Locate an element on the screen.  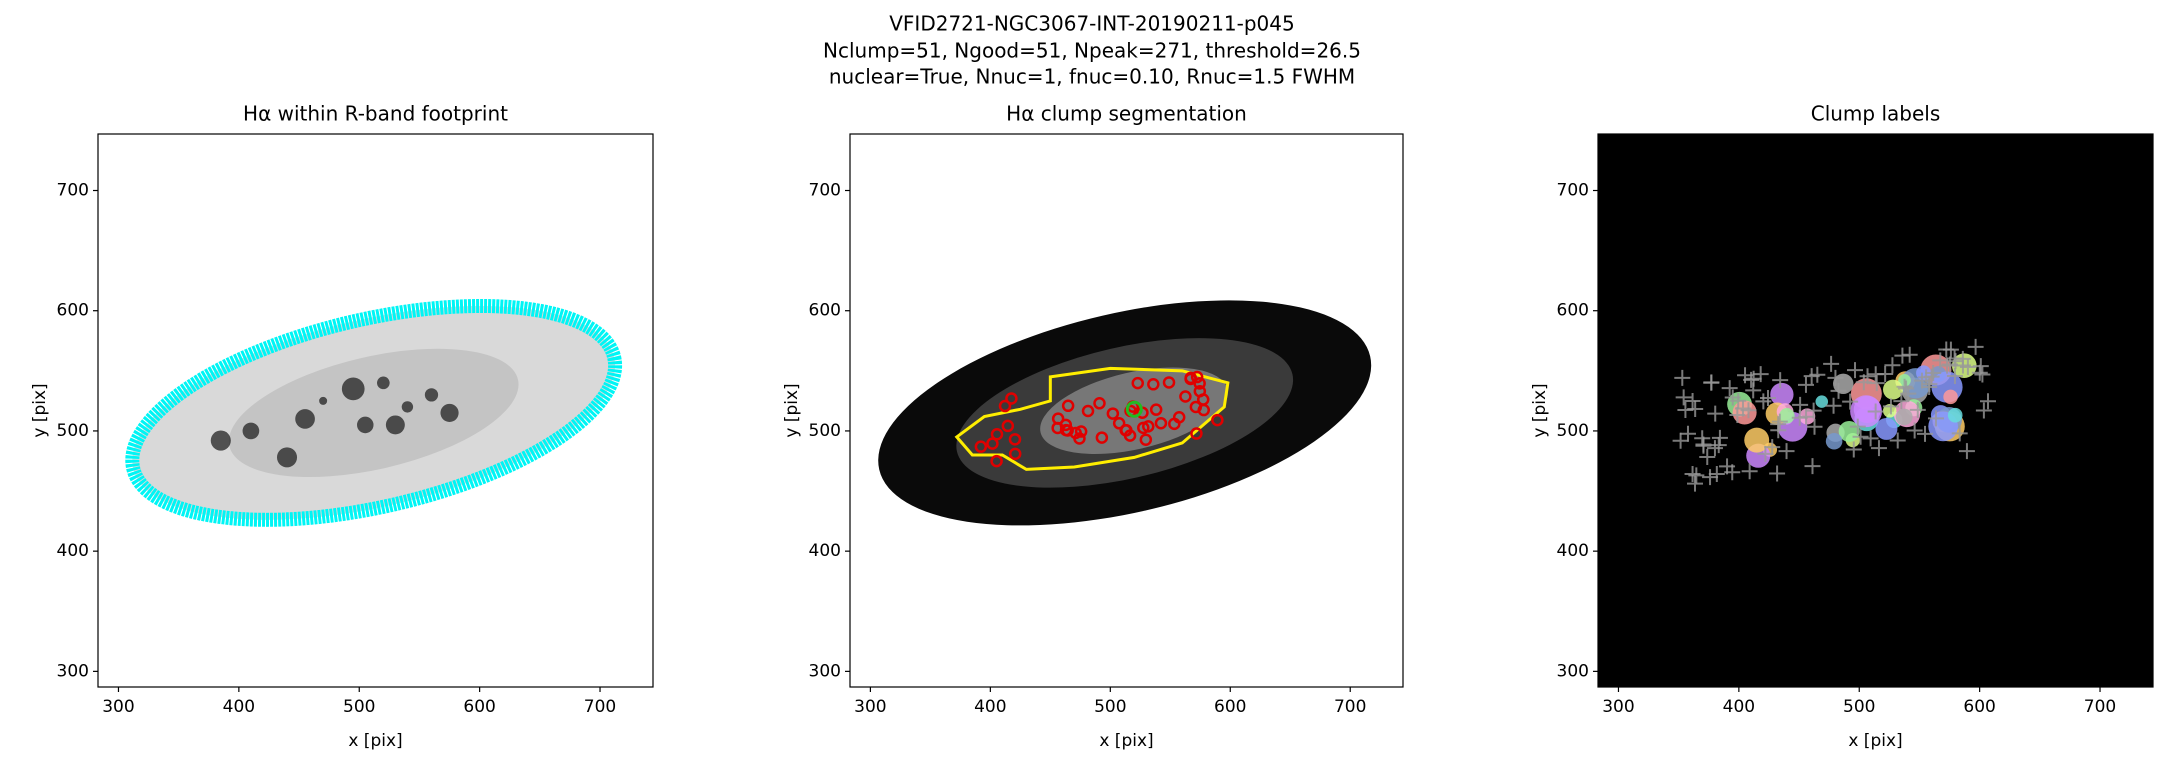
x-tick-label: 600 is located at coordinates (479, 707).